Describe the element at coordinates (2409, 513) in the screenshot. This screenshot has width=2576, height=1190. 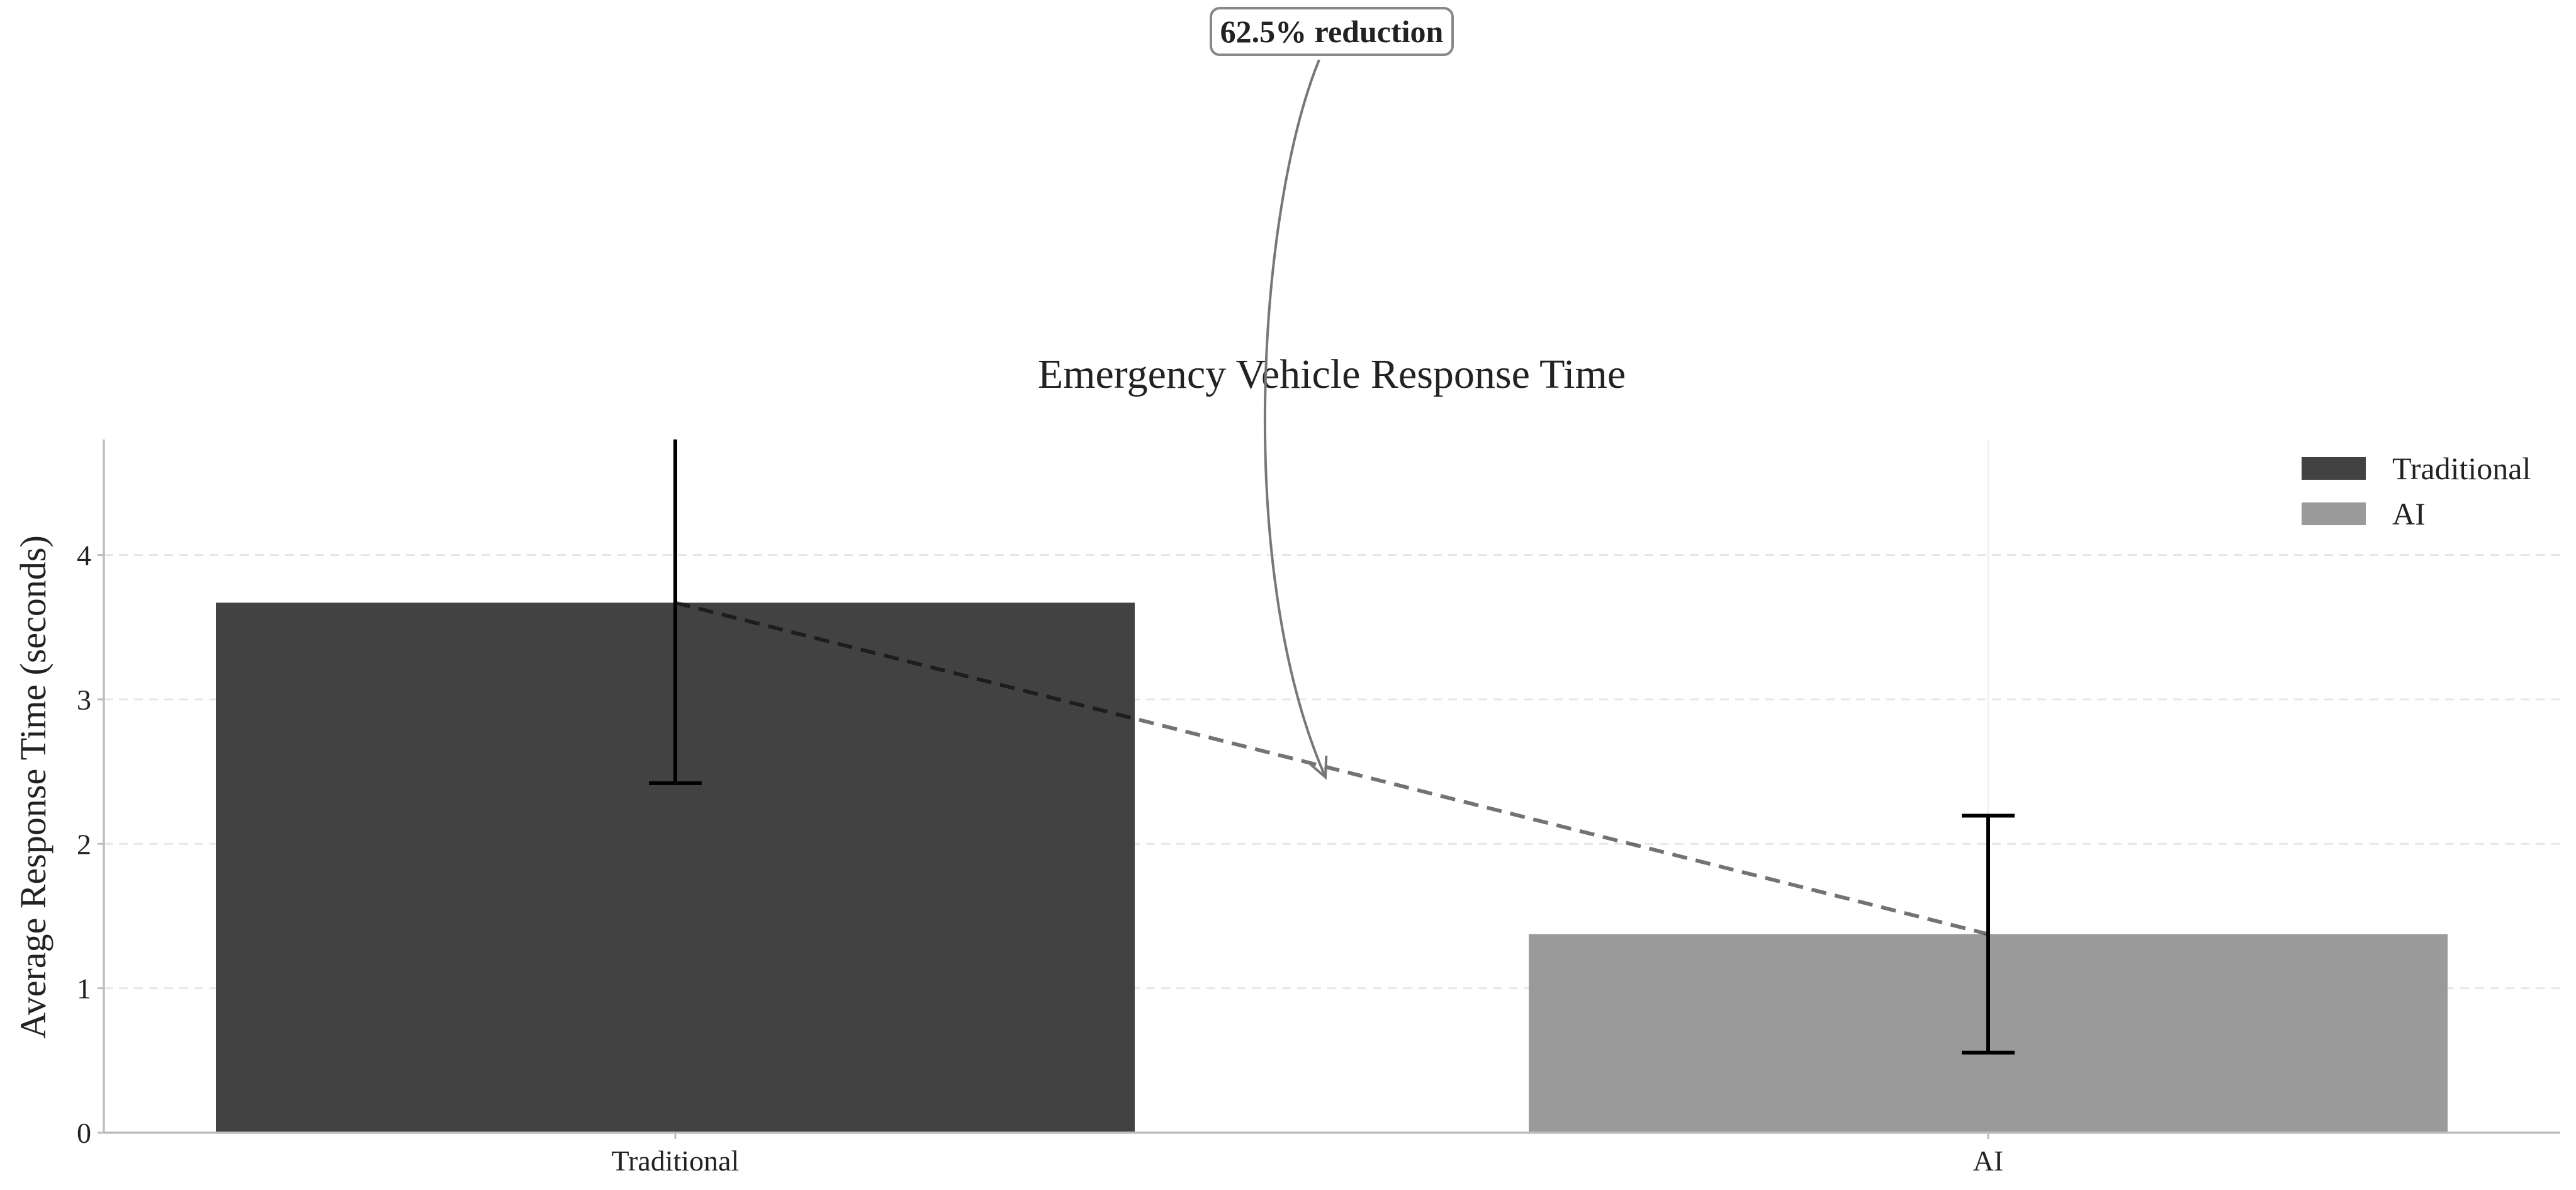
I see `legend-label-ai: AI` at that location.